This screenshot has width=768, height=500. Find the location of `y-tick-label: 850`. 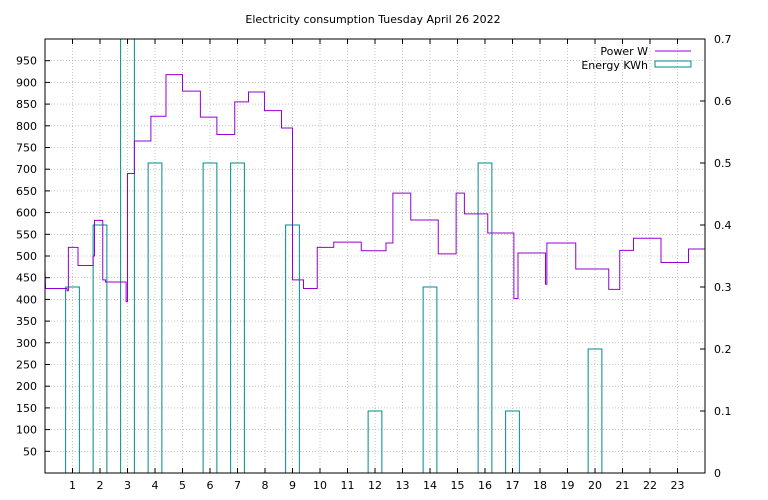

y-tick-label: 850 is located at coordinates (26, 104).